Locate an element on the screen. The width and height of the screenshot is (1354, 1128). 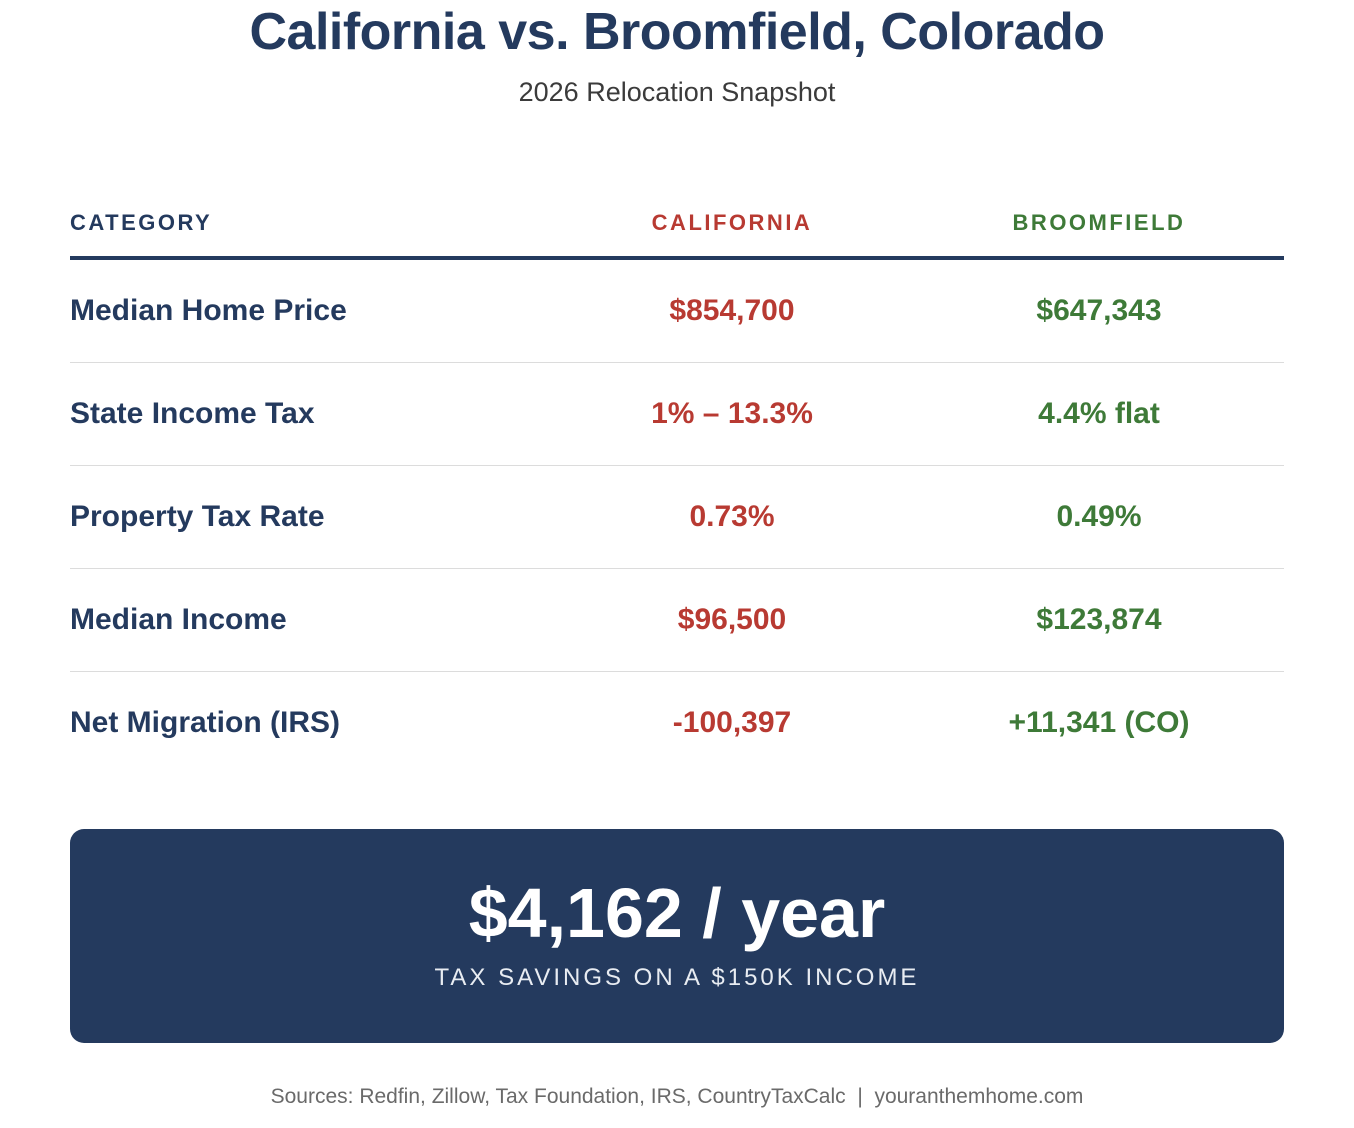
table-row: Median Home Price $854,700 $647,343 is located at coordinates (677, 311).